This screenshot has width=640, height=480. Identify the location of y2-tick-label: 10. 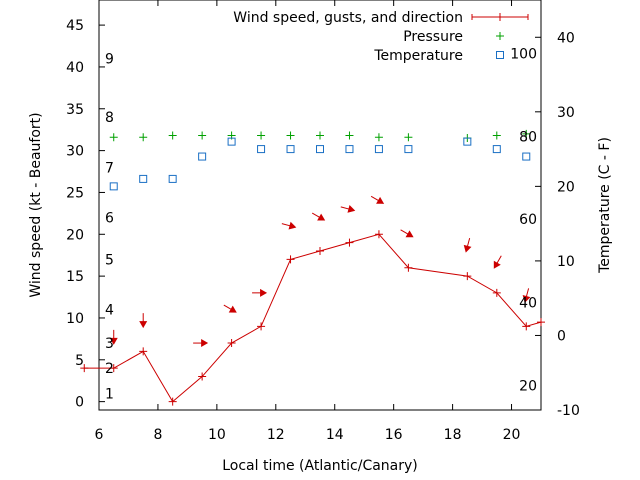
(566, 262).